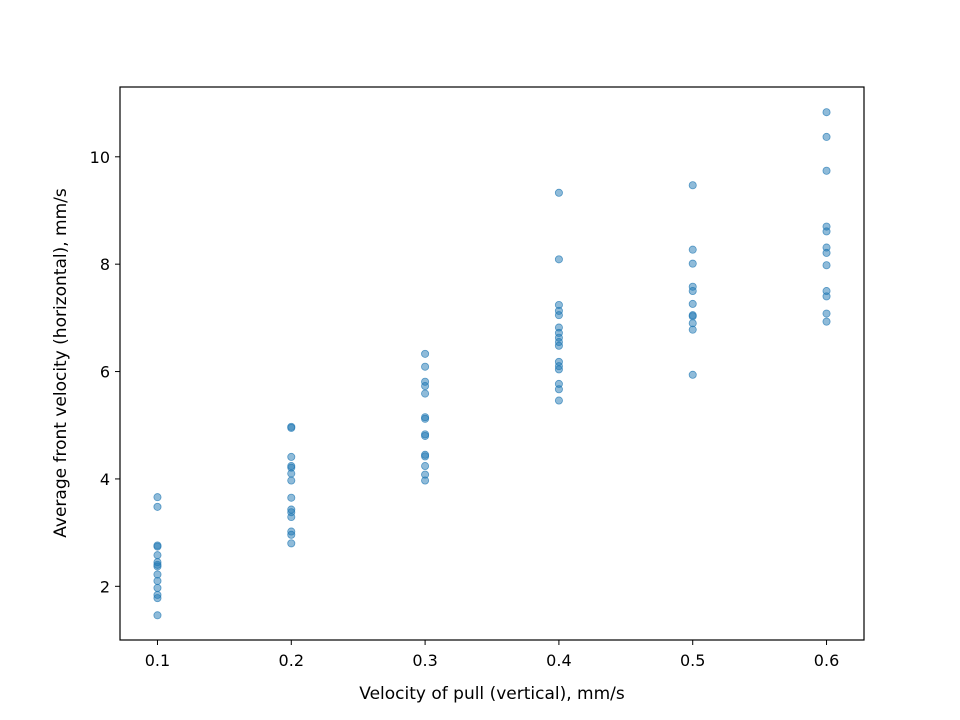  I want to click on x-tick-label: 0.6, so click(826, 660).